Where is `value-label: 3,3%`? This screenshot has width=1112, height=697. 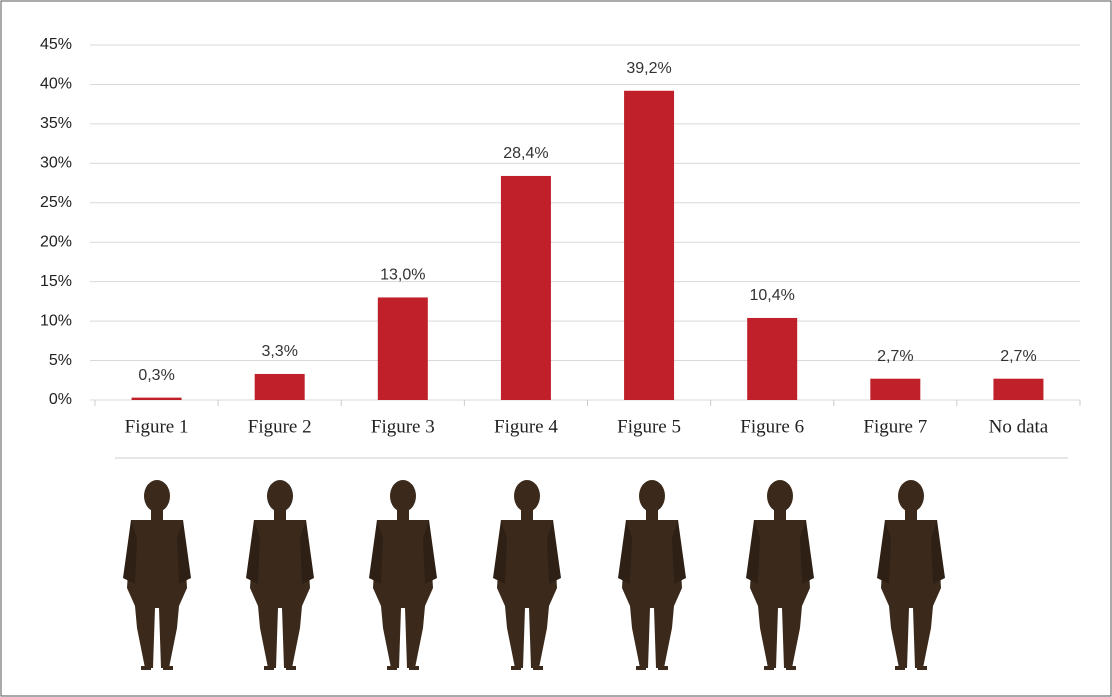 value-label: 3,3% is located at coordinates (279, 351).